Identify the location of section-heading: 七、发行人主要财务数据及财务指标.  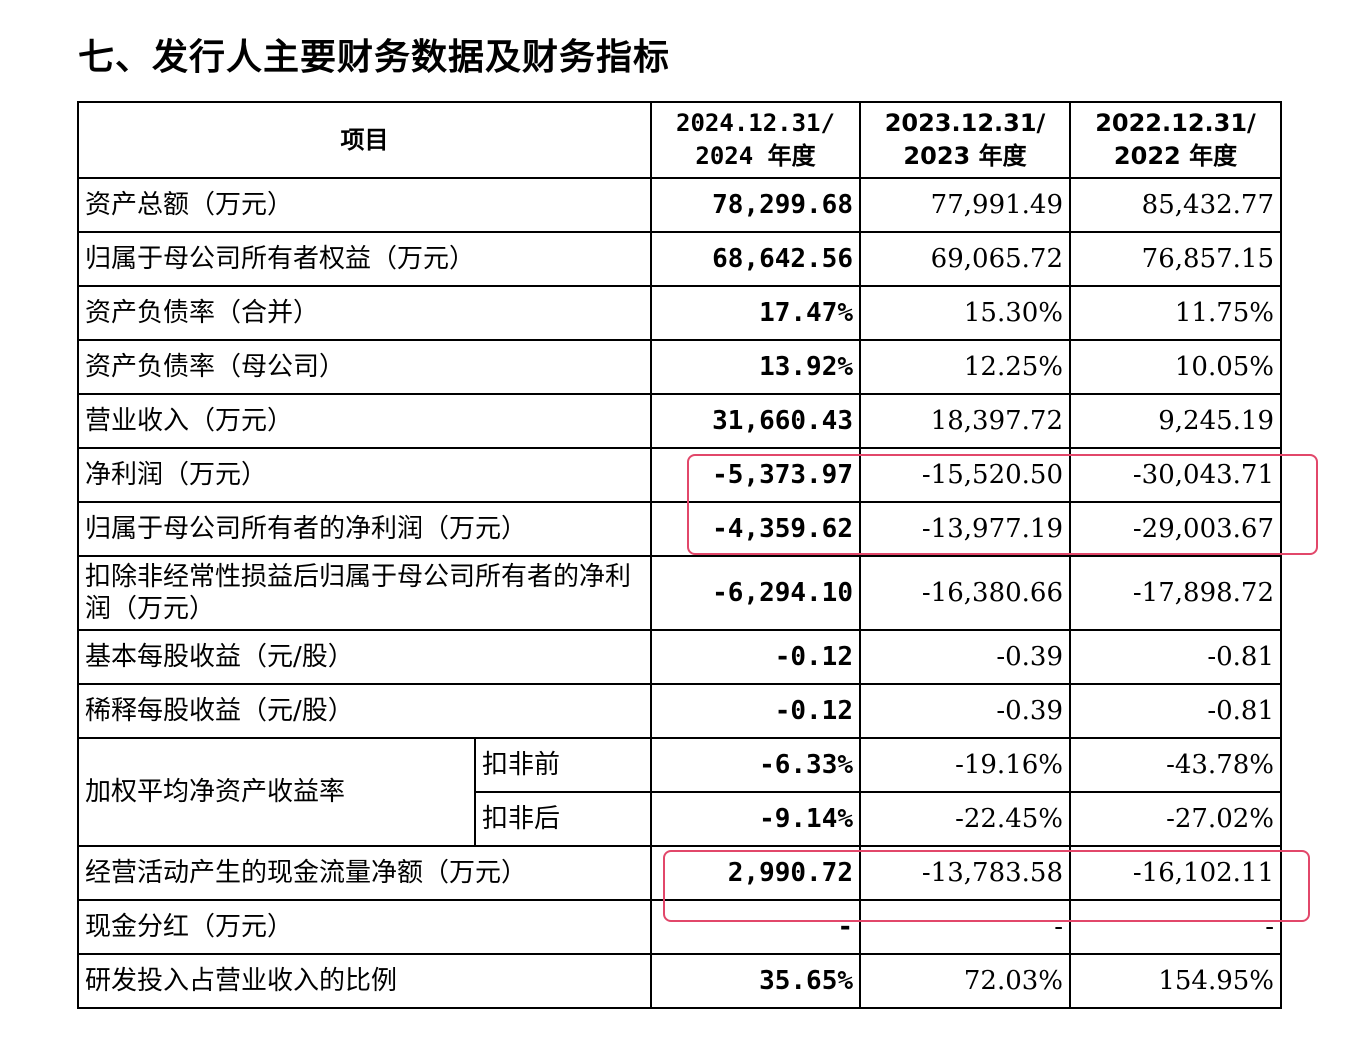
(374, 57).